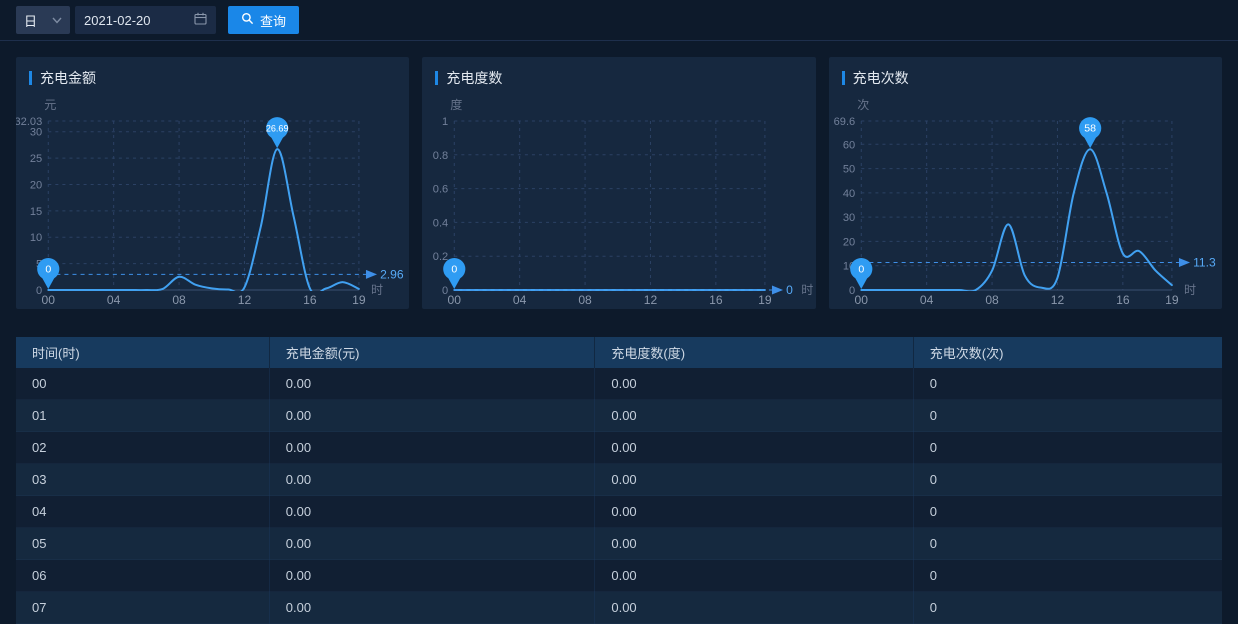 This screenshot has height=624, width=1238. Describe the element at coordinates (277, 129) in the screenshot. I see `svg-text: 26.69` at that location.